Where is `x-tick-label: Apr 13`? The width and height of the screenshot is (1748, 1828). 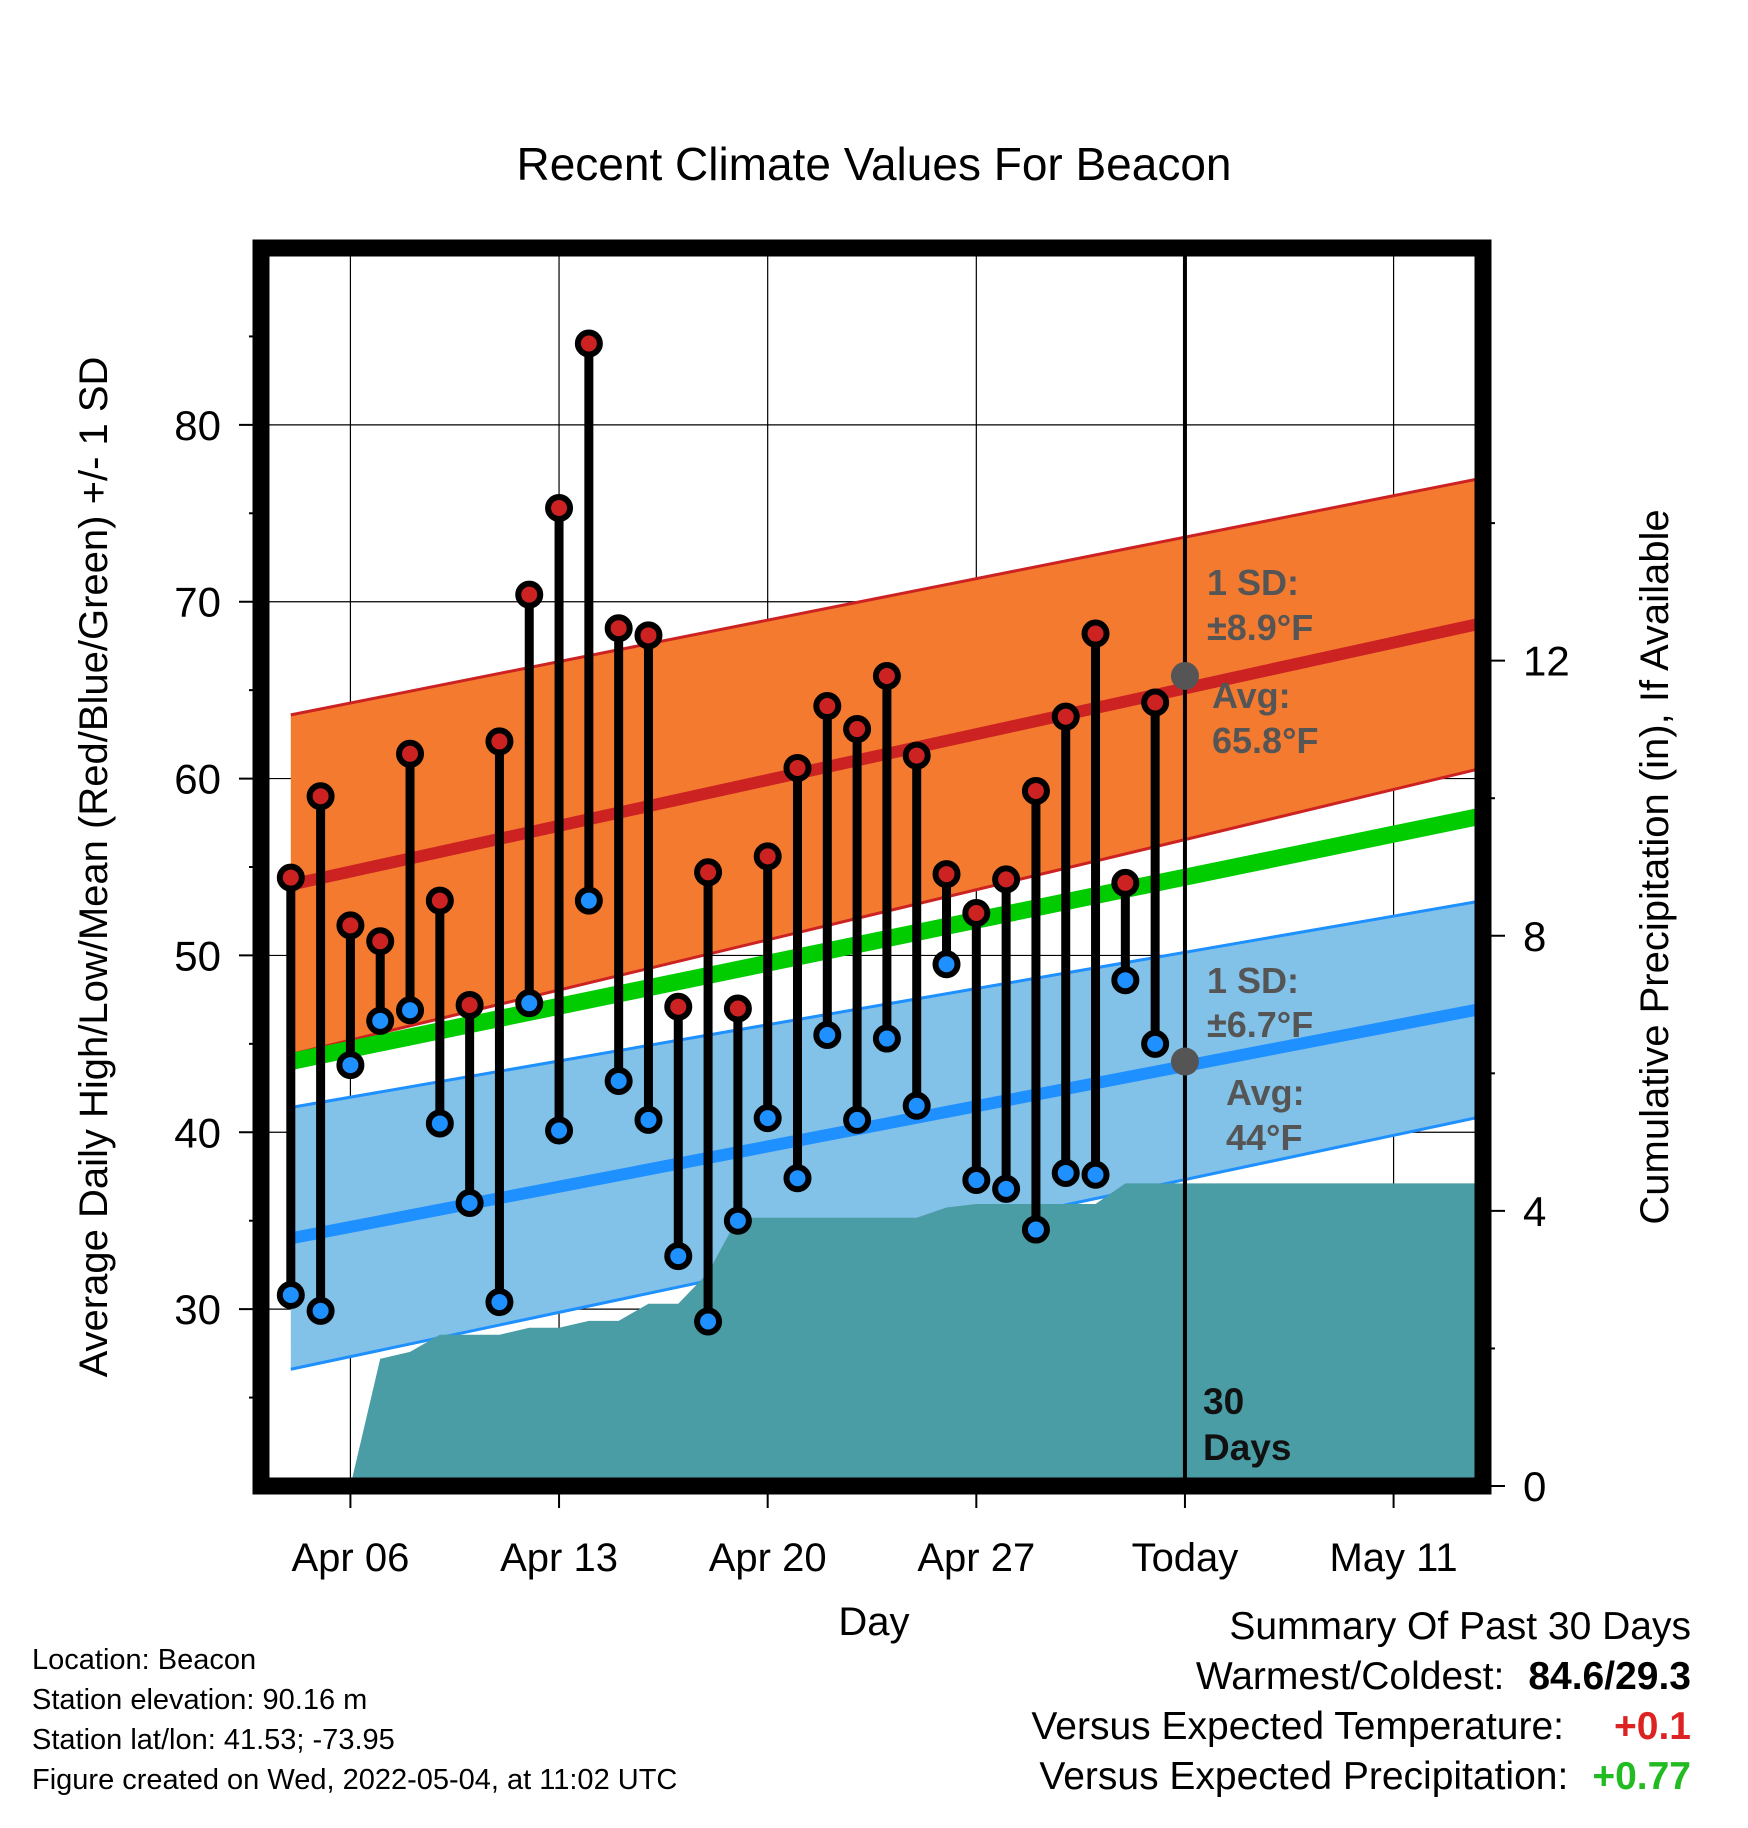
x-tick-label: Apr 13 is located at coordinates (559, 1558).